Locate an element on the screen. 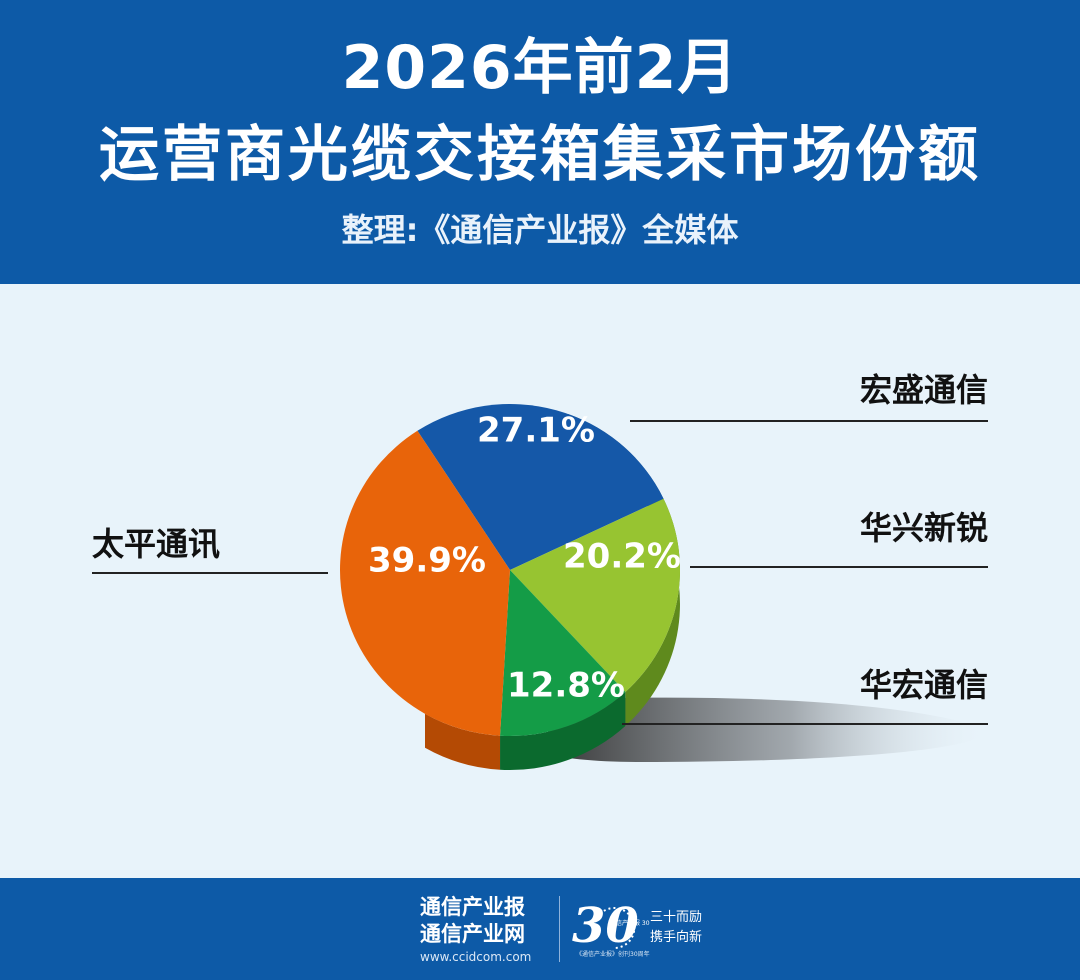  slice-3-category-label: 华宏通信 is located at coordinates (924, 685).